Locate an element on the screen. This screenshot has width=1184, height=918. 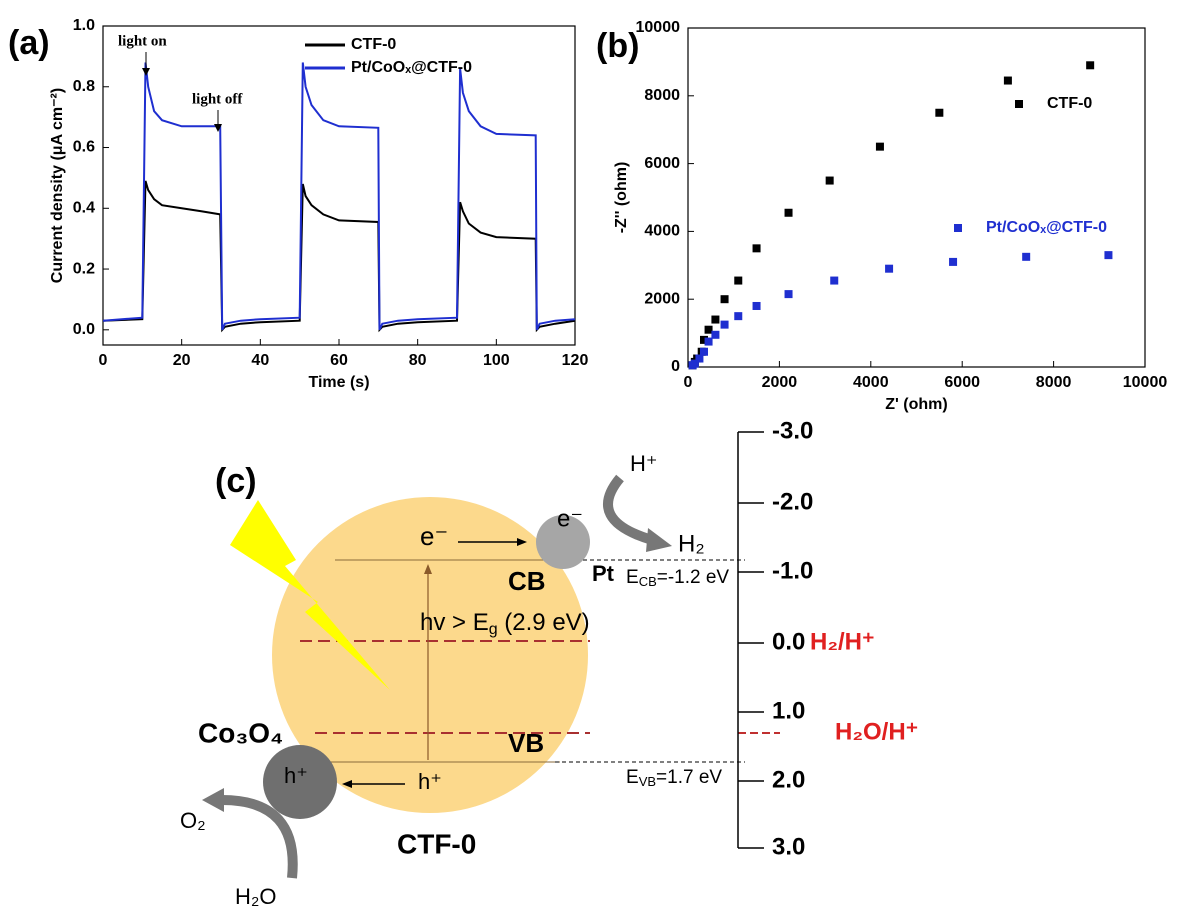
annotation: light on is located at coordinates (142, 41).